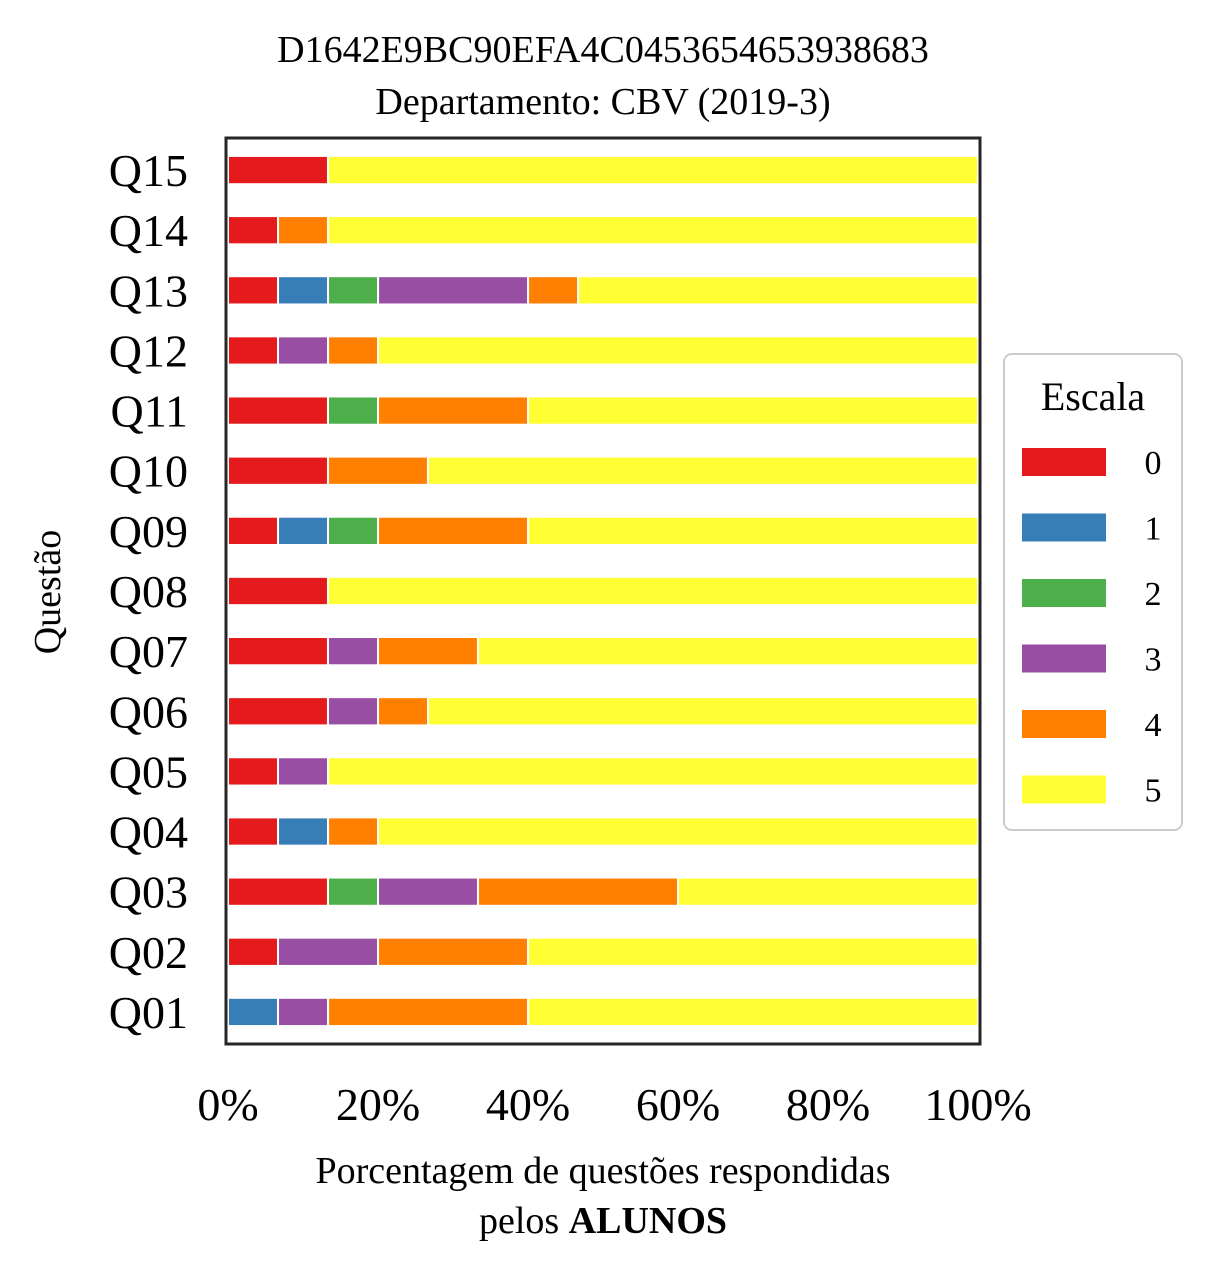 The image size is (1213, 1275). I want to click on legend-label-1: 1, so click(1153, 529).